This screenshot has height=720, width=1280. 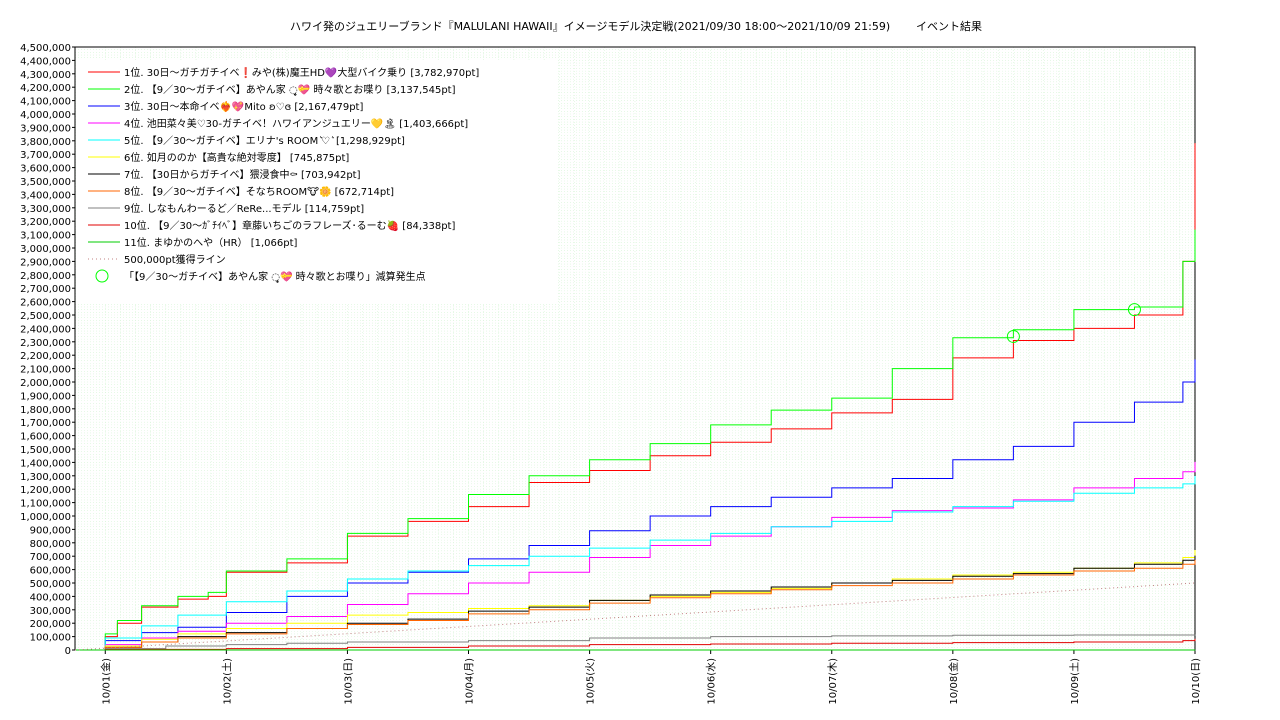 I want to click on y-tick-label: 300,000, so click(x=50, y=611).